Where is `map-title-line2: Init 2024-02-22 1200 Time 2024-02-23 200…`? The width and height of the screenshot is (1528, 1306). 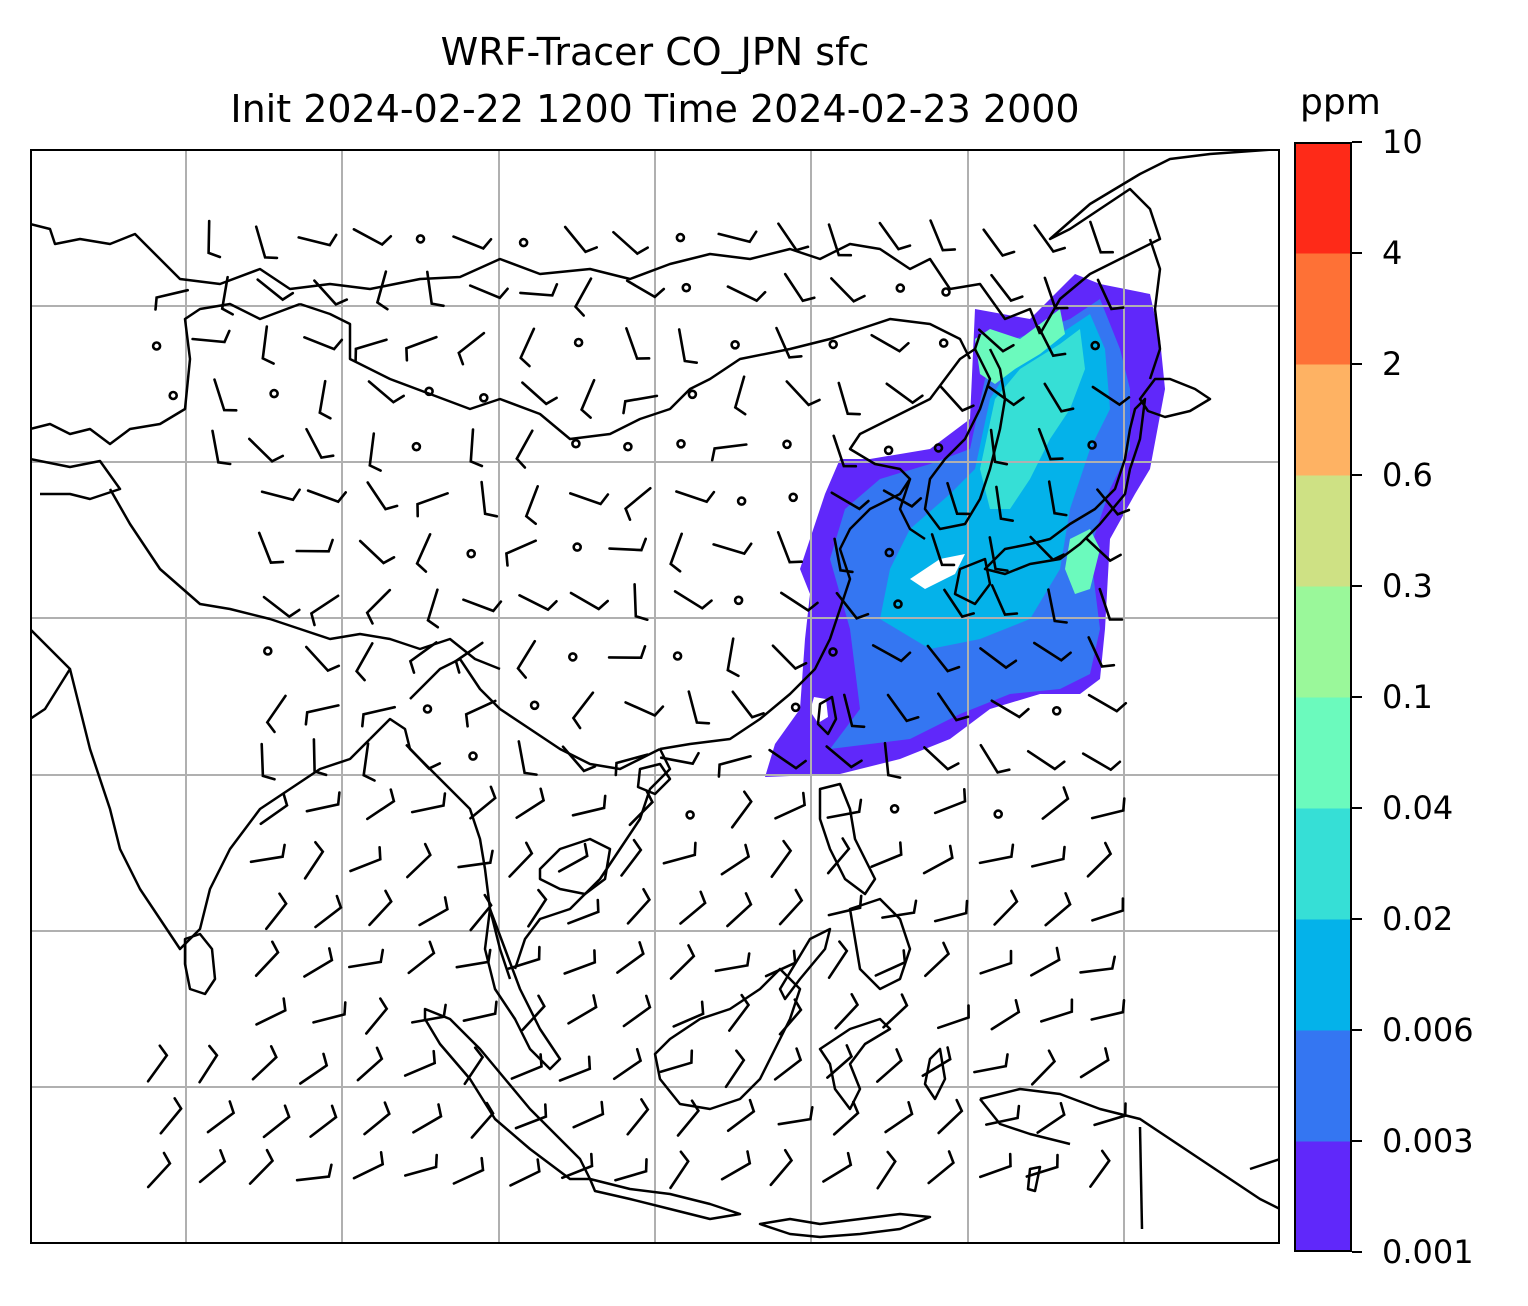
map-title-line2: Init 2024-02-22 1200 Time 2024-02-23 200… is located at coordinates (655, 109).